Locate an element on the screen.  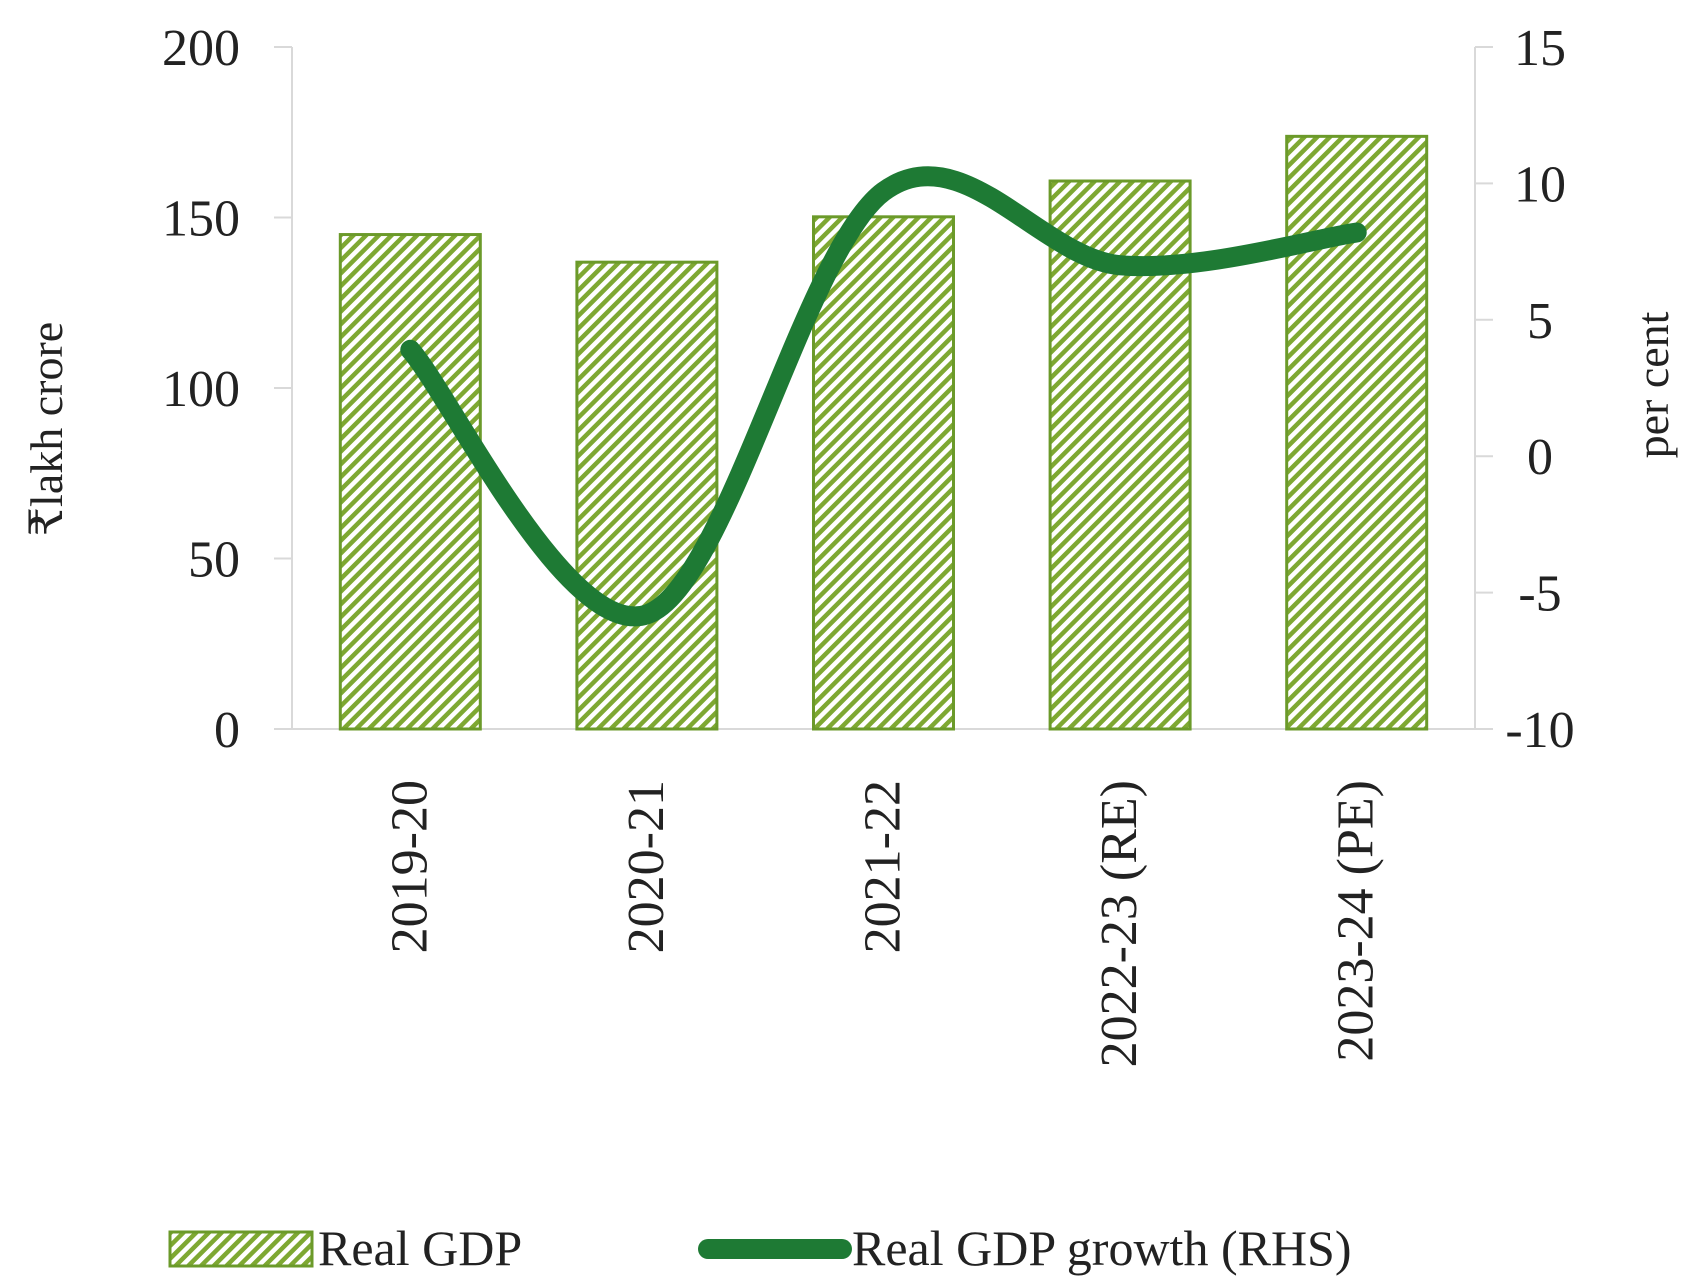
legend-label-real-gdp: Real GDP is located at coordinates (420, 1248).